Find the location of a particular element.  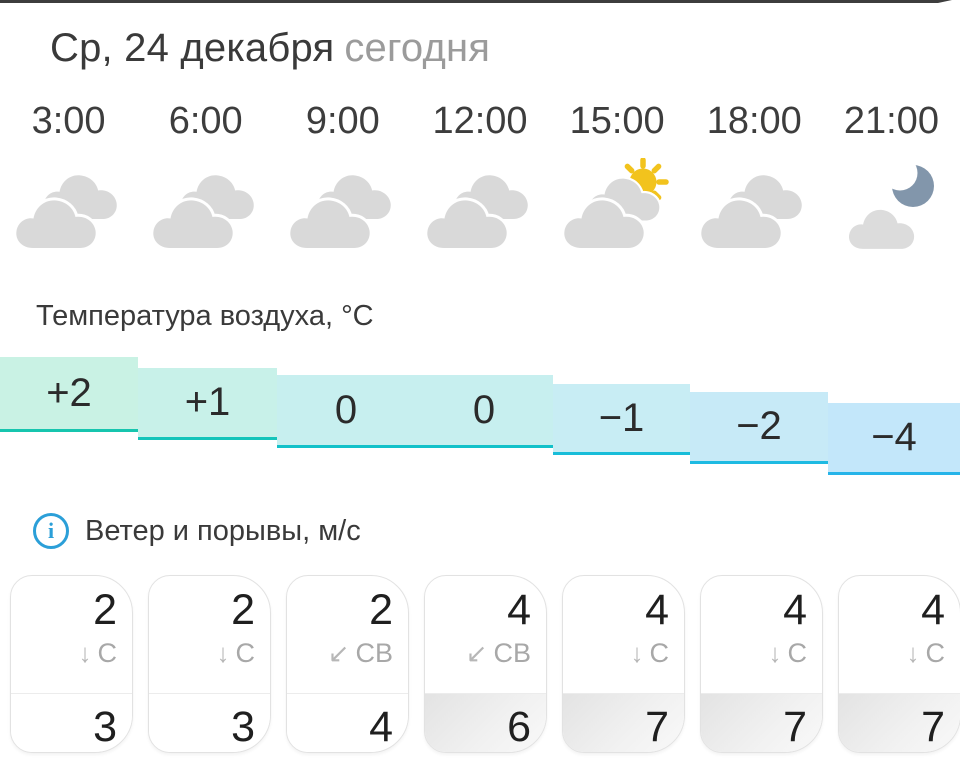

screen-top-edge is located at coordinates (476, 1).